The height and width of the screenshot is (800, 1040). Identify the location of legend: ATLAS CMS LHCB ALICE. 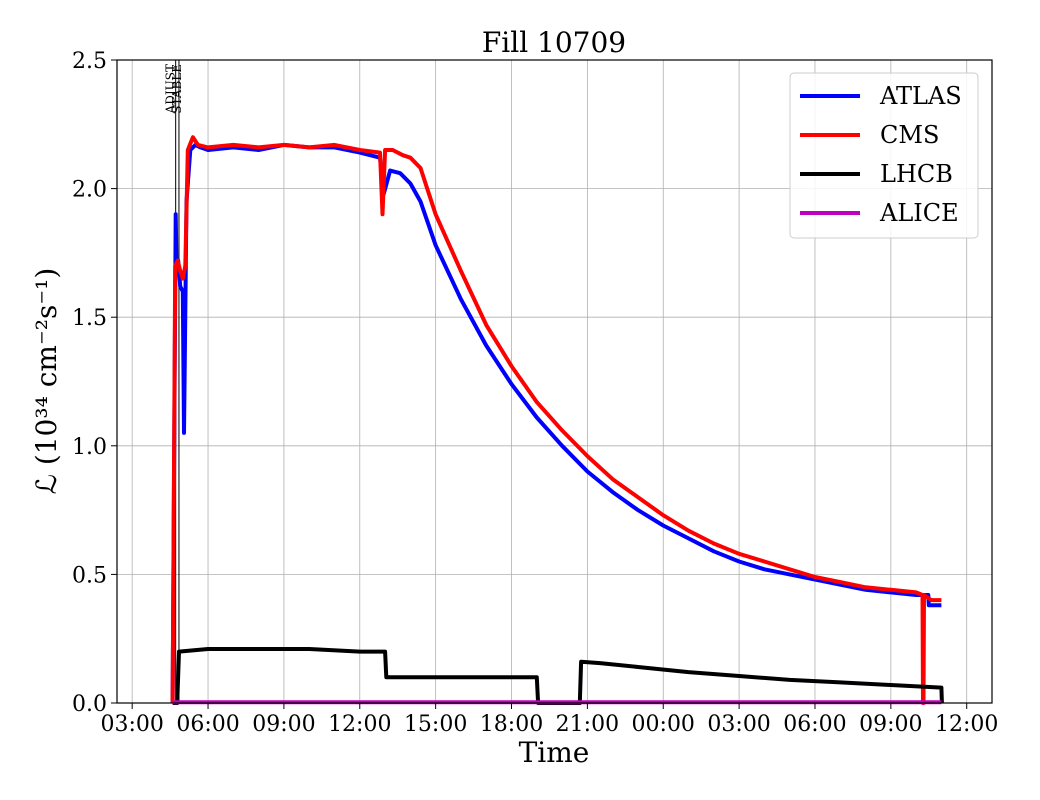
(884, 155).